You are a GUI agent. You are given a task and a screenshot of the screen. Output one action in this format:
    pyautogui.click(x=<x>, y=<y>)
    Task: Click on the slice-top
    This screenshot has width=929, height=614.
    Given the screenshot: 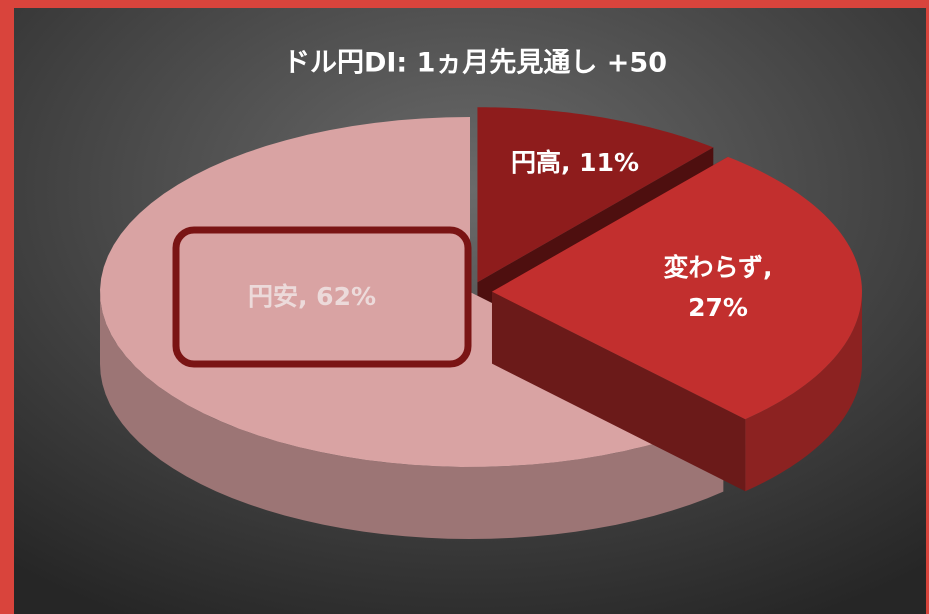 What is the action you would take?
    pyautogui.click(x=595, y=195)
    